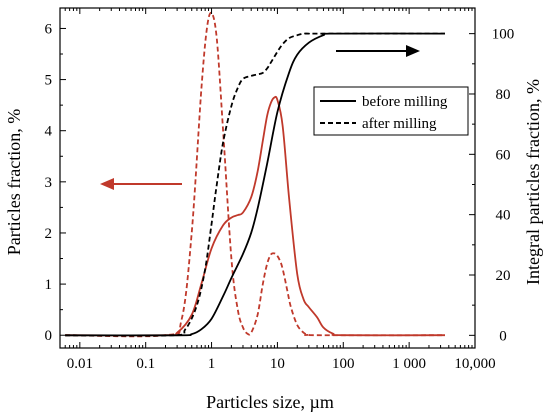 The image size is (550, 419). I want to click on y-axis-right-title: Integral particles fraction, %, so click(533, 182).